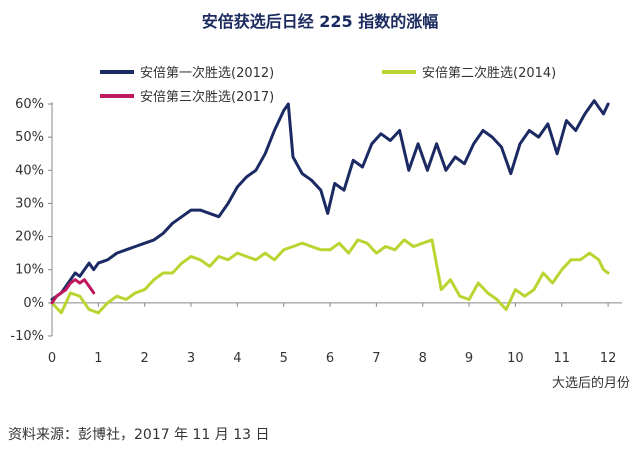  Describe the element at coordinates (423, 358) in the screenshot. I see `x-tick-label: 8` at that location.